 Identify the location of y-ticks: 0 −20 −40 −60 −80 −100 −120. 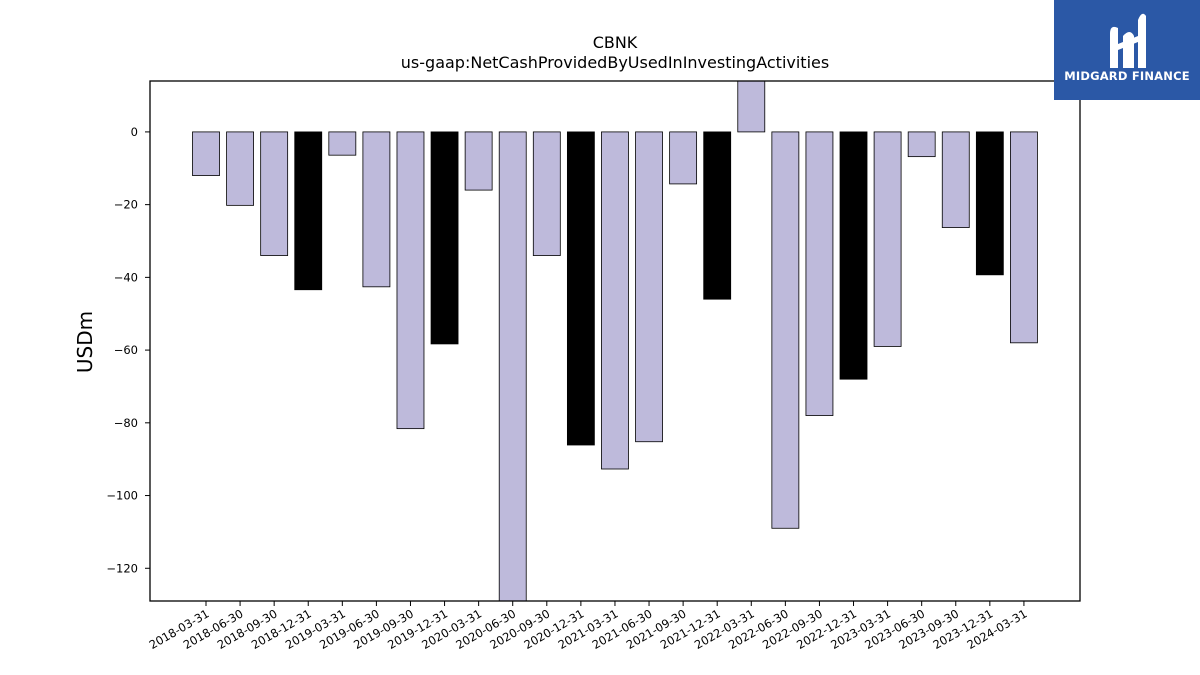
(128, 350).